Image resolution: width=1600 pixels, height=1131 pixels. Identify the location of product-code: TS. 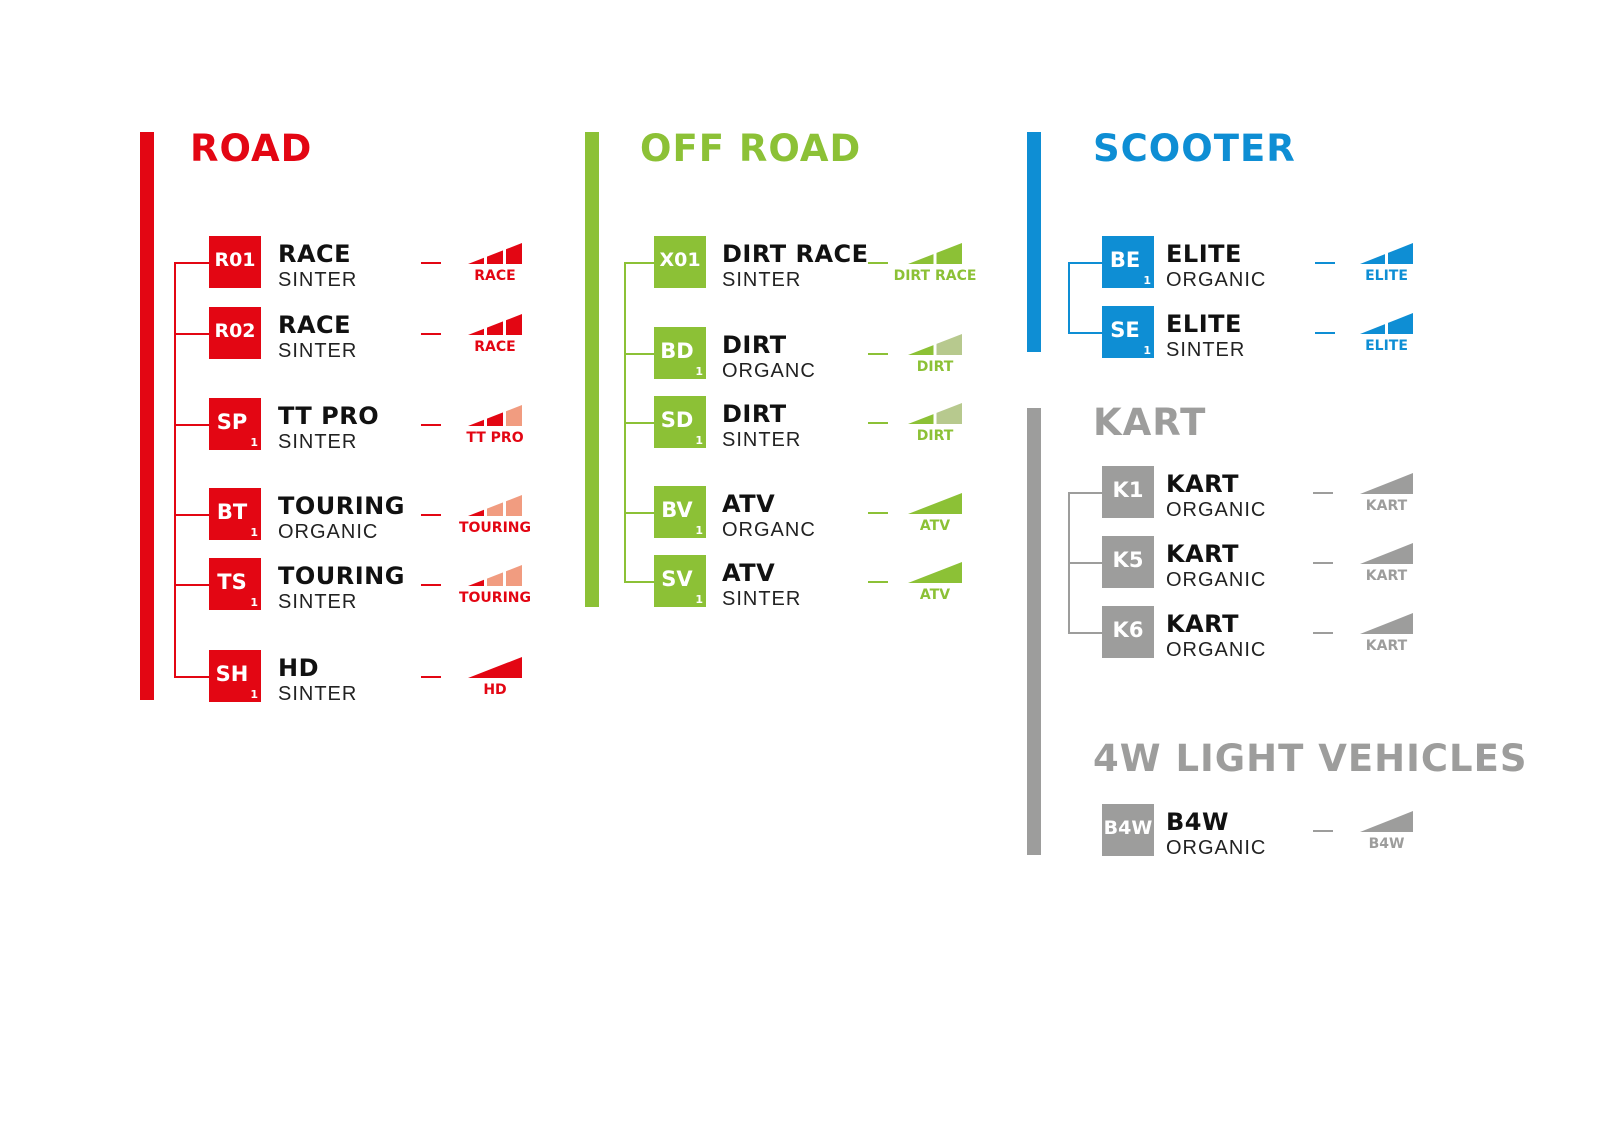
(232, 582).